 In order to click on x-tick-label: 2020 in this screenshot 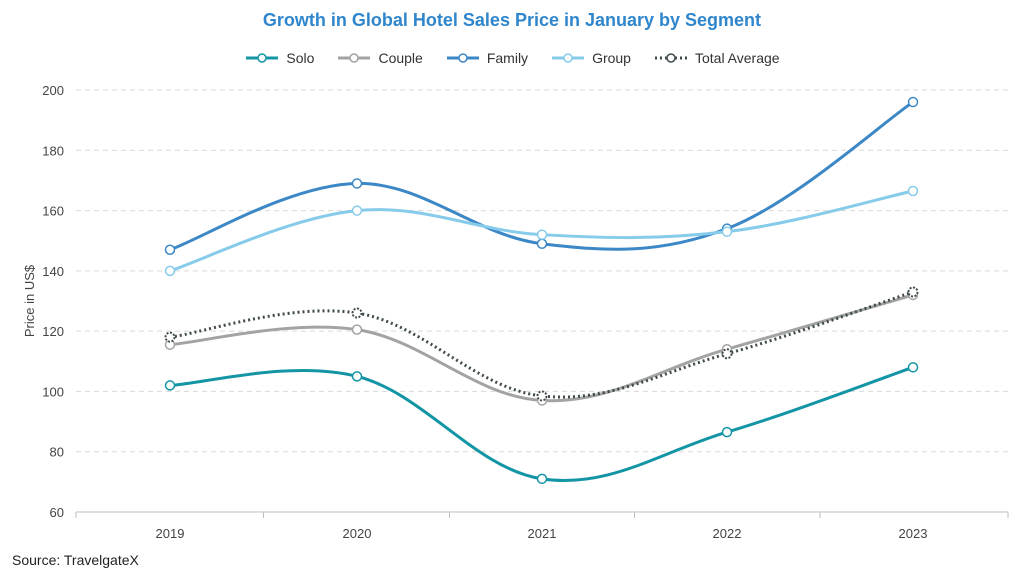, I will do `click(357, 533)`.